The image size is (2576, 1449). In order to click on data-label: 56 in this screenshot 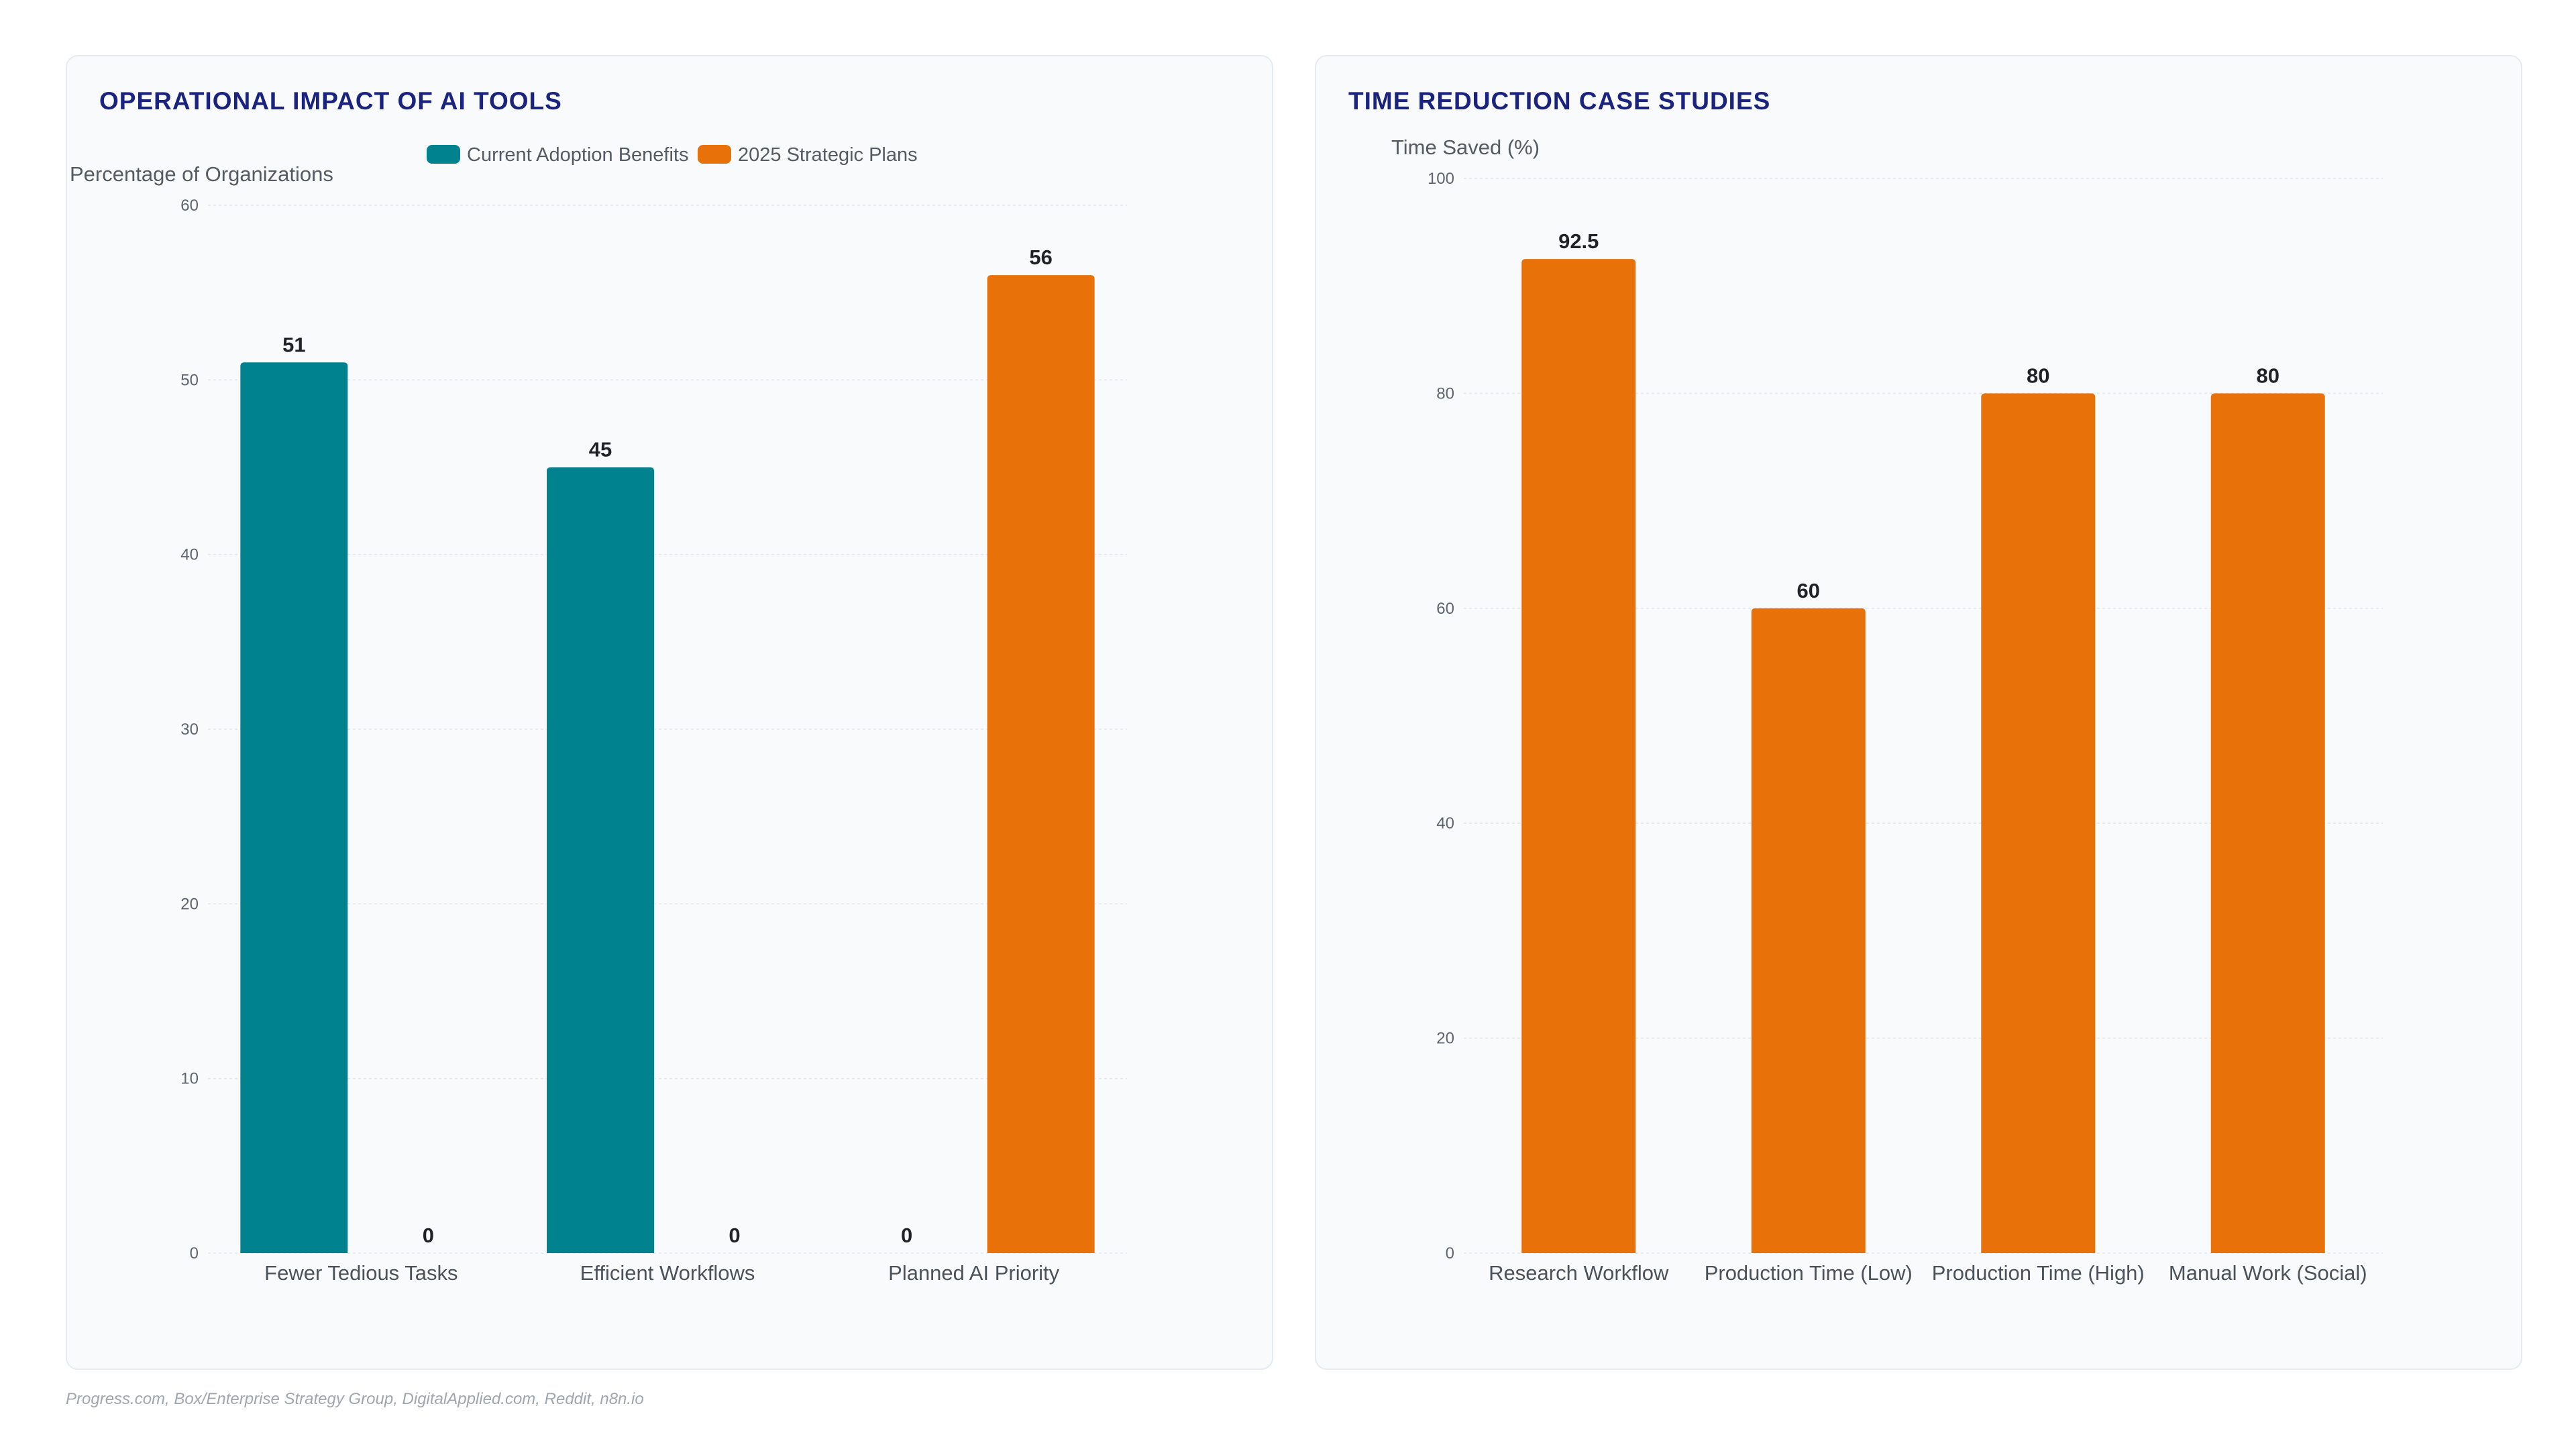, I will do `click(1040, 257)`.